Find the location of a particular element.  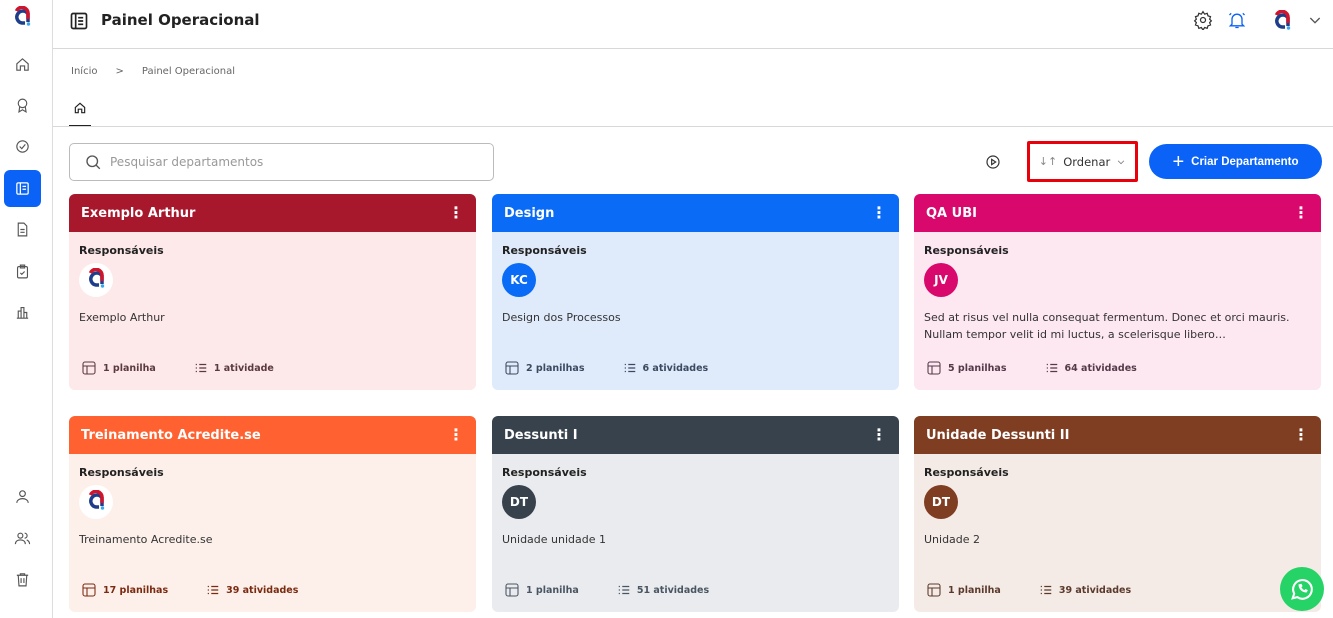

card-header: Exemplo Arthur ⋮ is located at coordinates (272, 213).